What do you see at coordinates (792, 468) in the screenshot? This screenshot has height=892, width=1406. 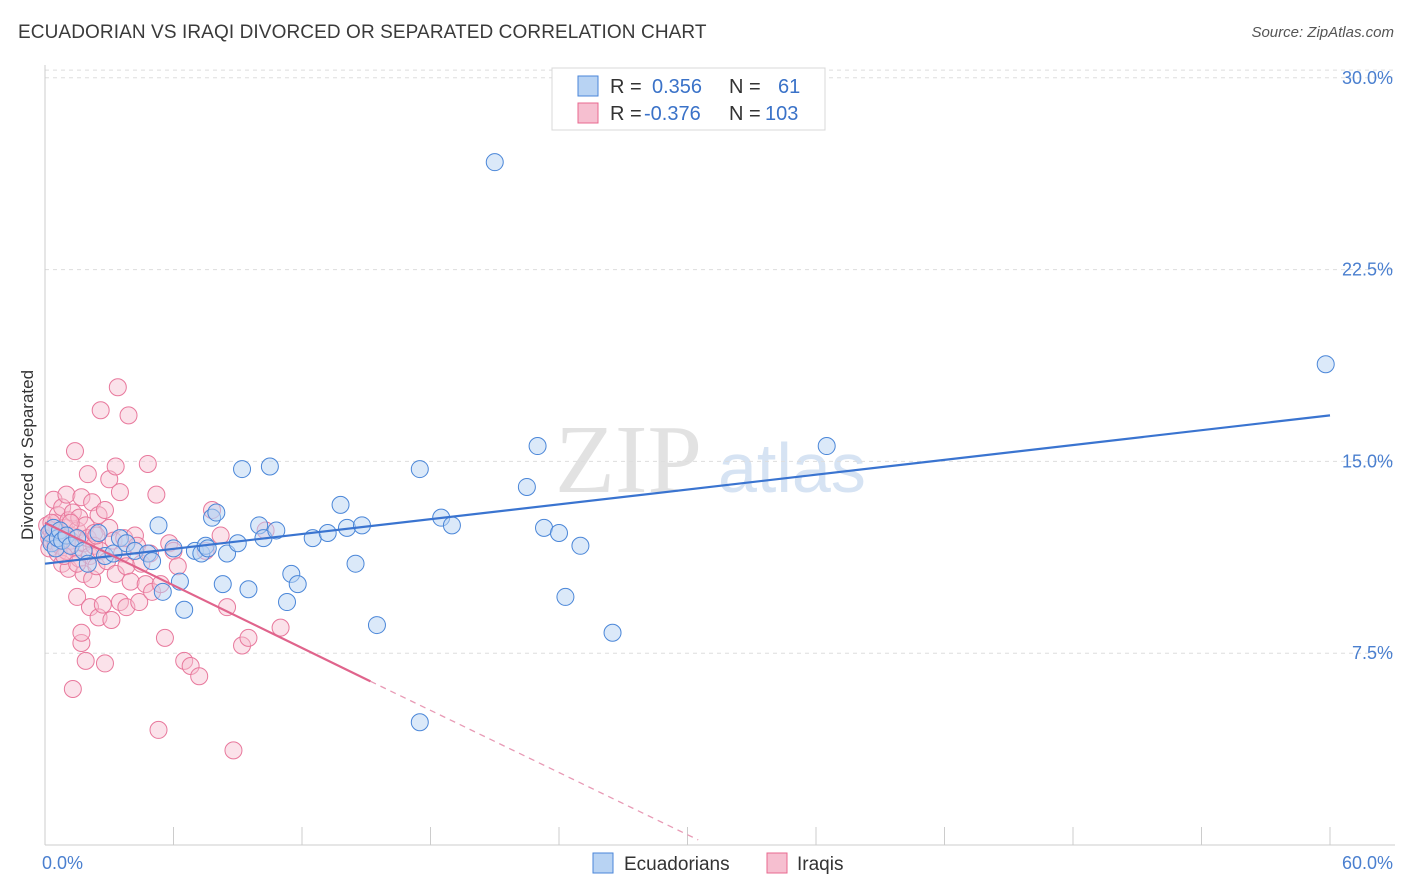 I see `watermark-atlas: atlas` at bounding box center [792, 468].